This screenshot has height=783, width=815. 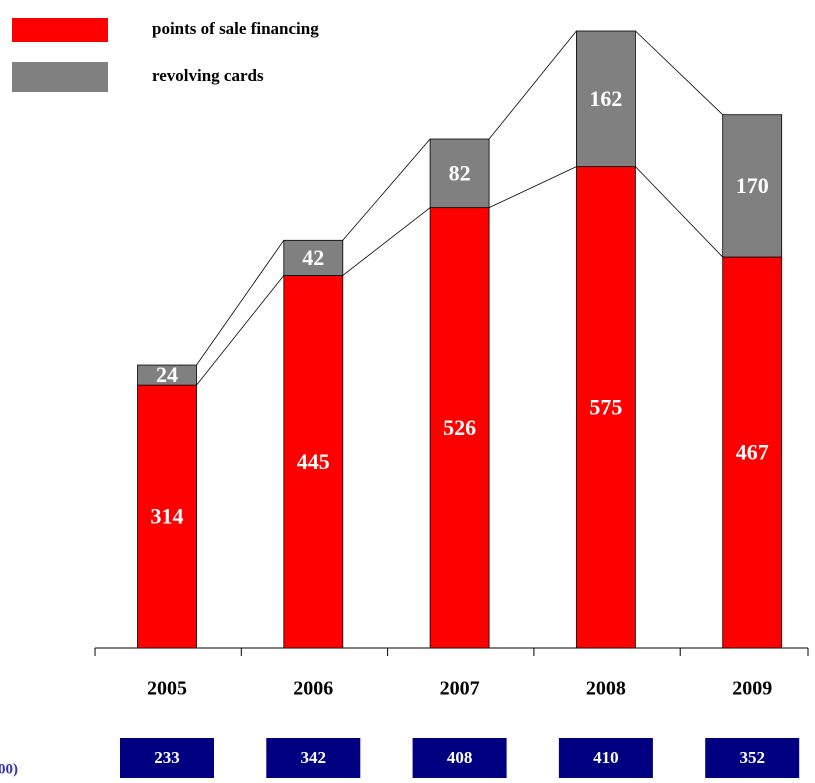 What do you see at coordinates (9, 769) in the screenshot?
I see `row-label: 00)` at bounding box center [9, 769].